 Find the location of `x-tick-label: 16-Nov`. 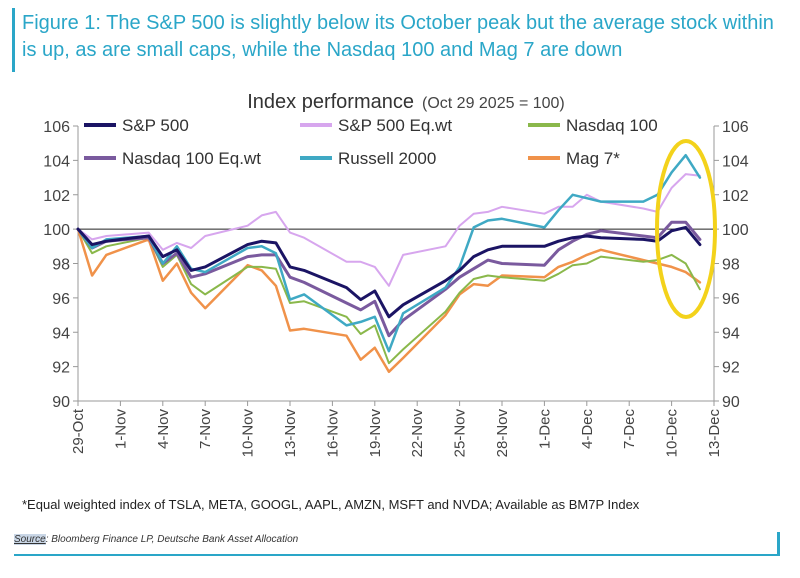

x-tick-label: 16-Nov is located at coordinates (332, 433).